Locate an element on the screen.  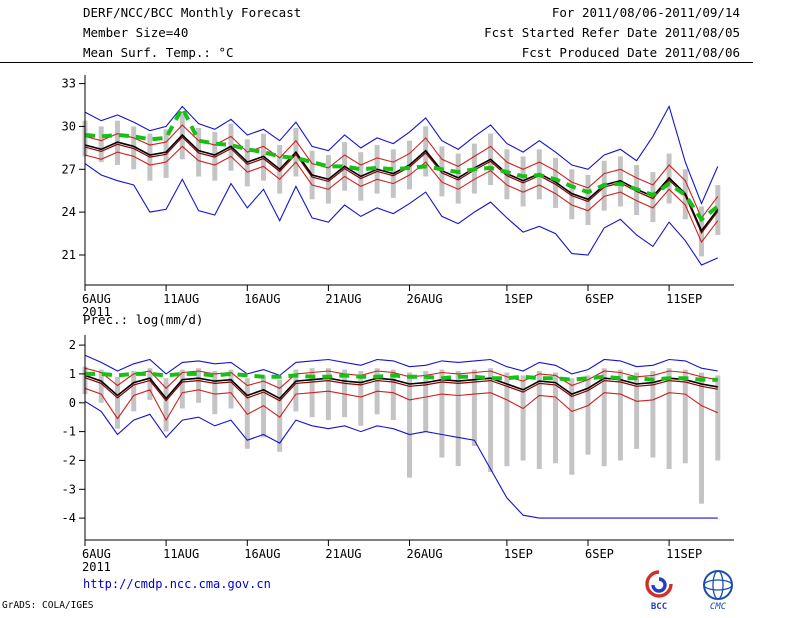
temp-panel-label: Mean Surf. Temp.: °C is located at coordinates (158, 52).